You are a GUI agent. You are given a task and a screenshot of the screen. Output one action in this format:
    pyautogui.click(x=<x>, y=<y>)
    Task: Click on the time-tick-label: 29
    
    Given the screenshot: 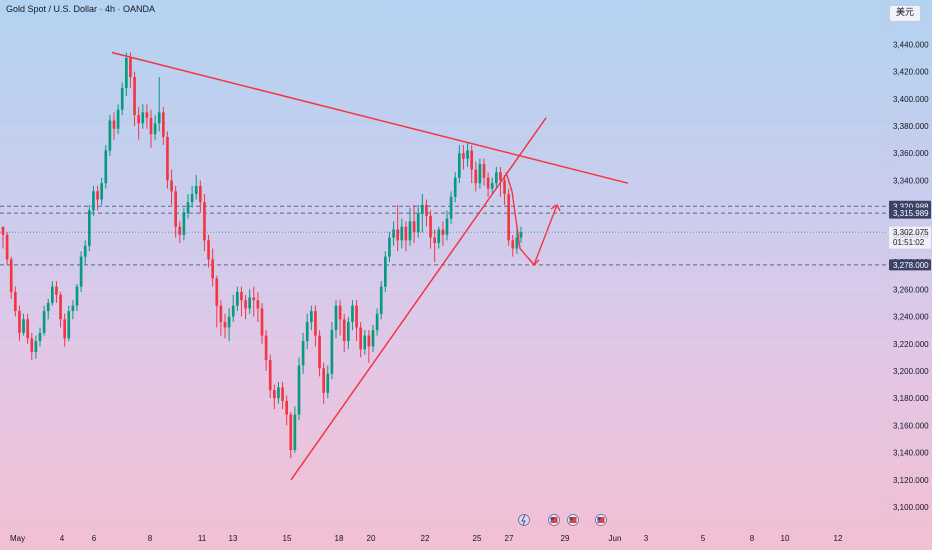 What is the action you would take?
    pyautogui.click(x=565, y=538)
    